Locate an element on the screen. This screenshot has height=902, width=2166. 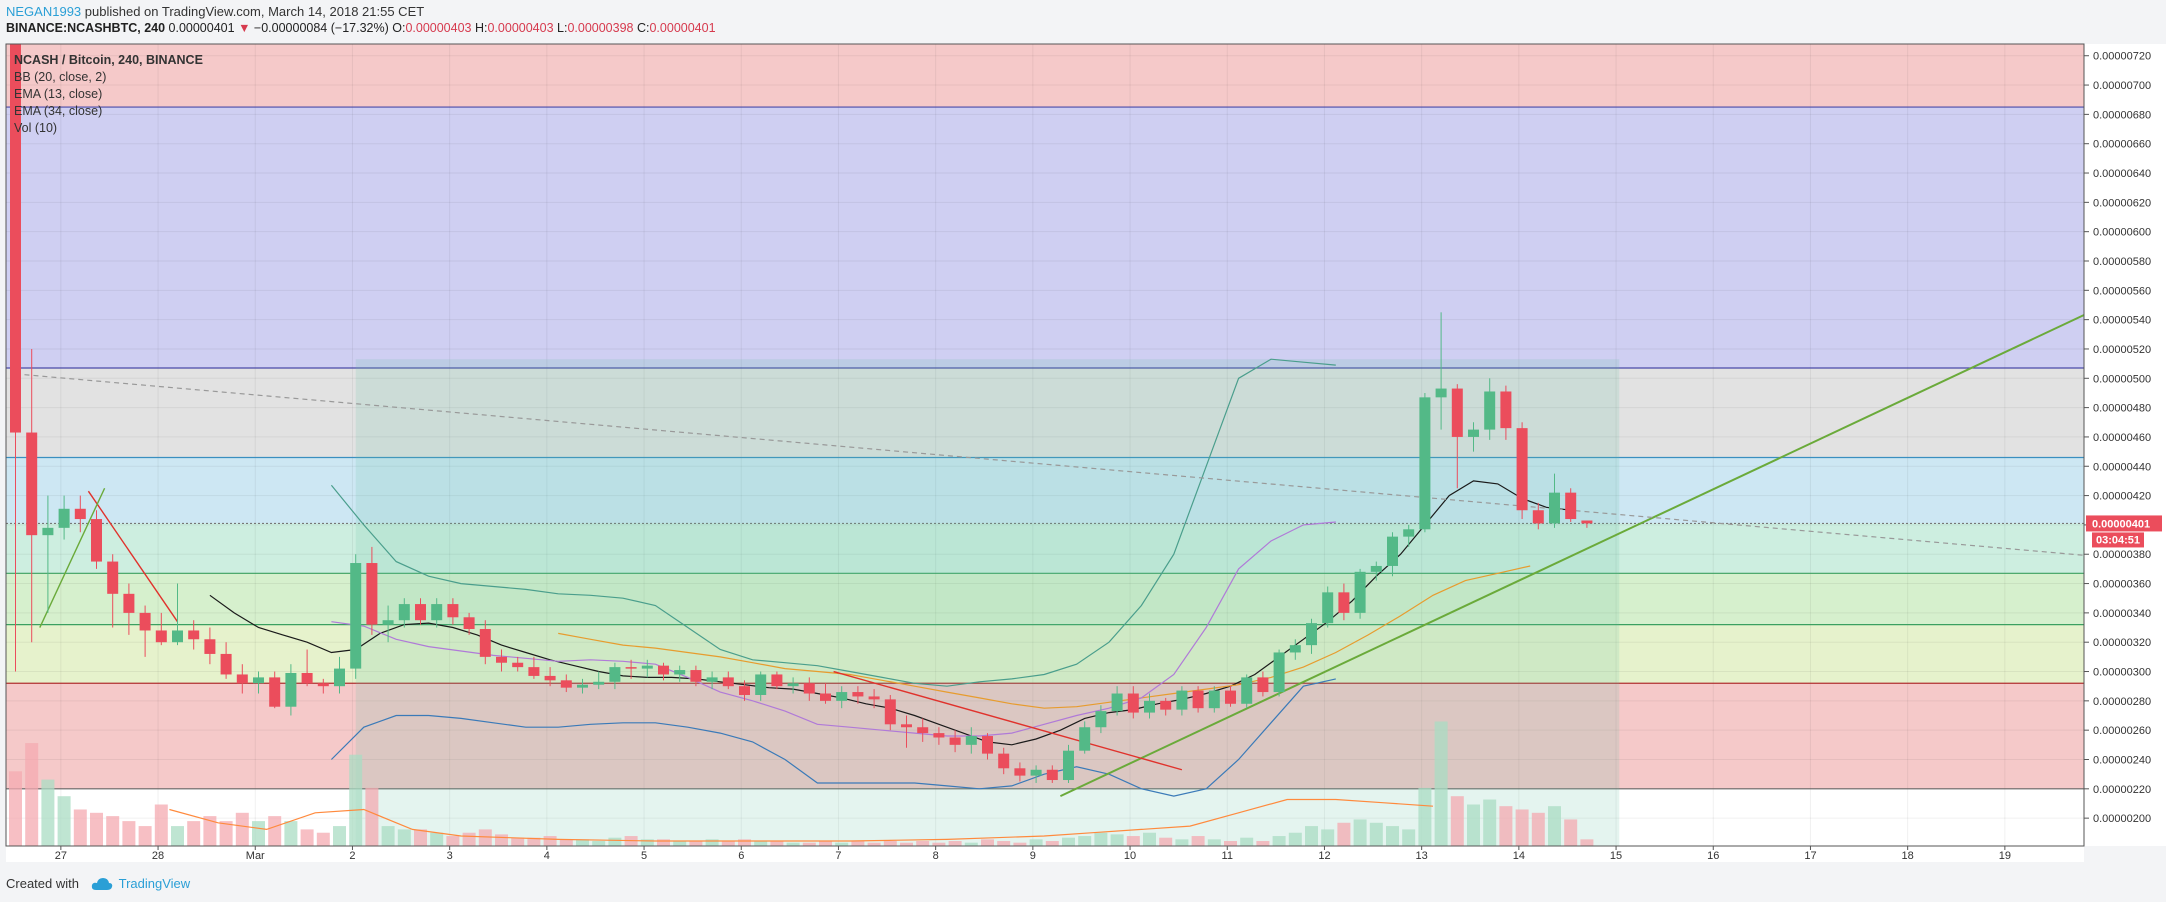
publisher-username: NEGAN1993 is located at coordinates (44, 11).